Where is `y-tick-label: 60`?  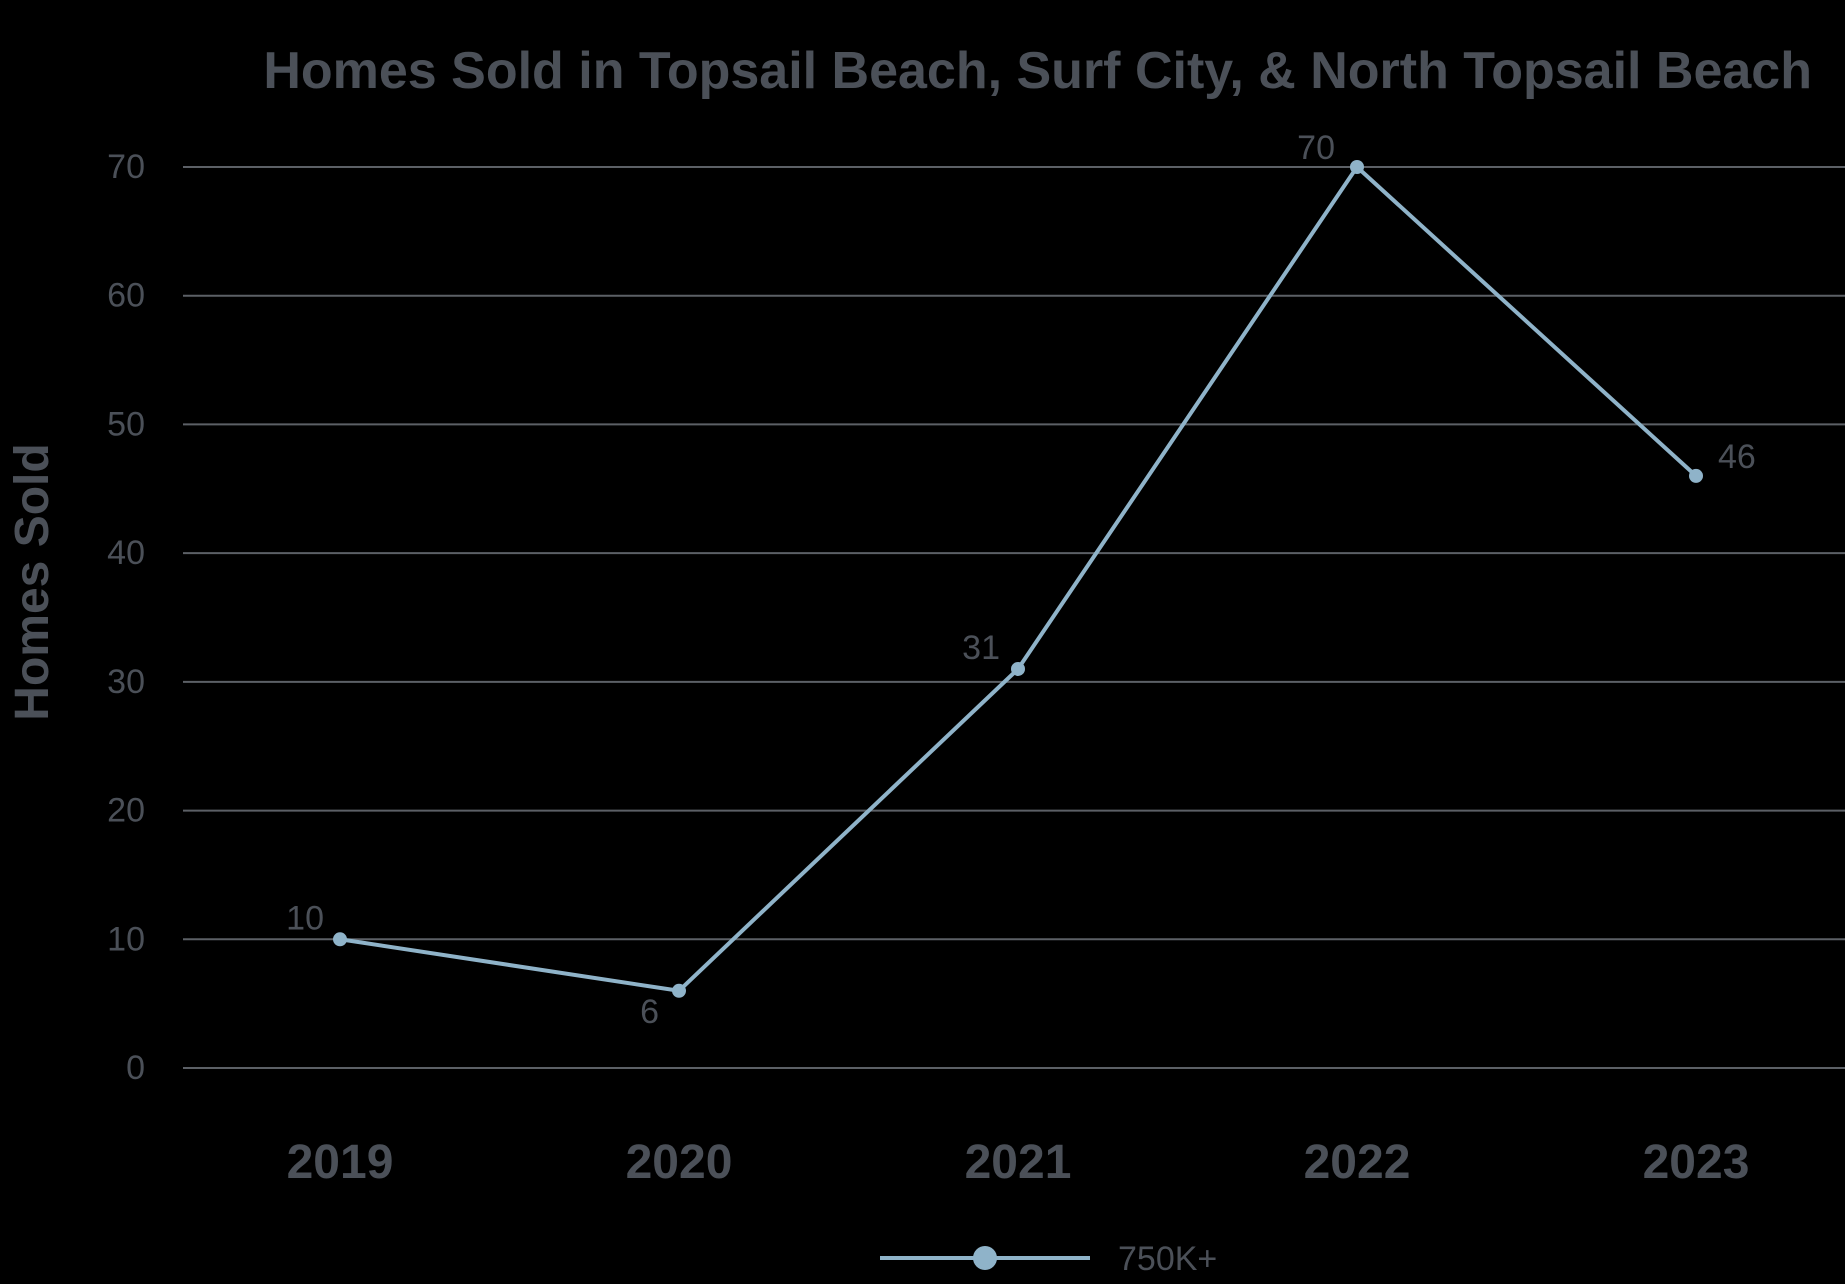 y-tick-label: 60 is located at coordinates (126, 296).